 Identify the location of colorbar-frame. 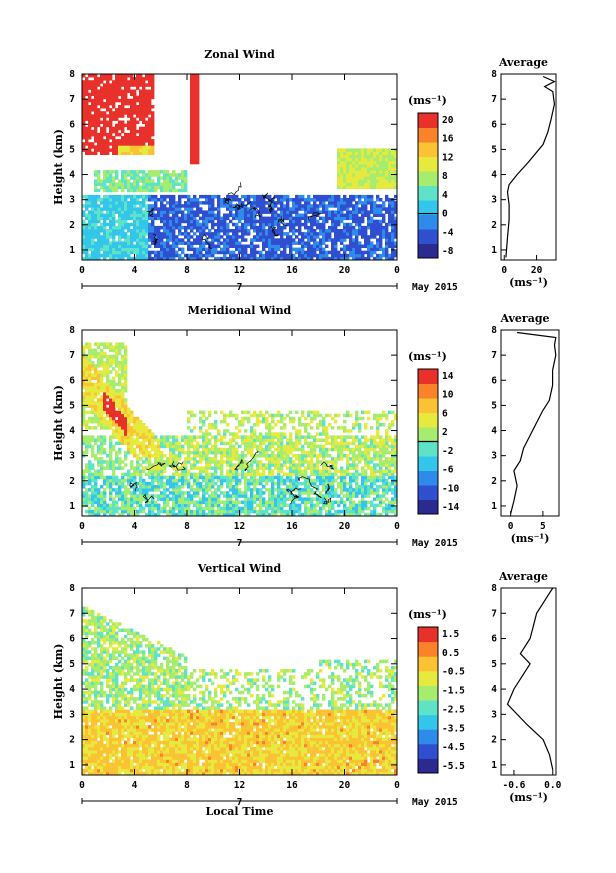
(428, 185).